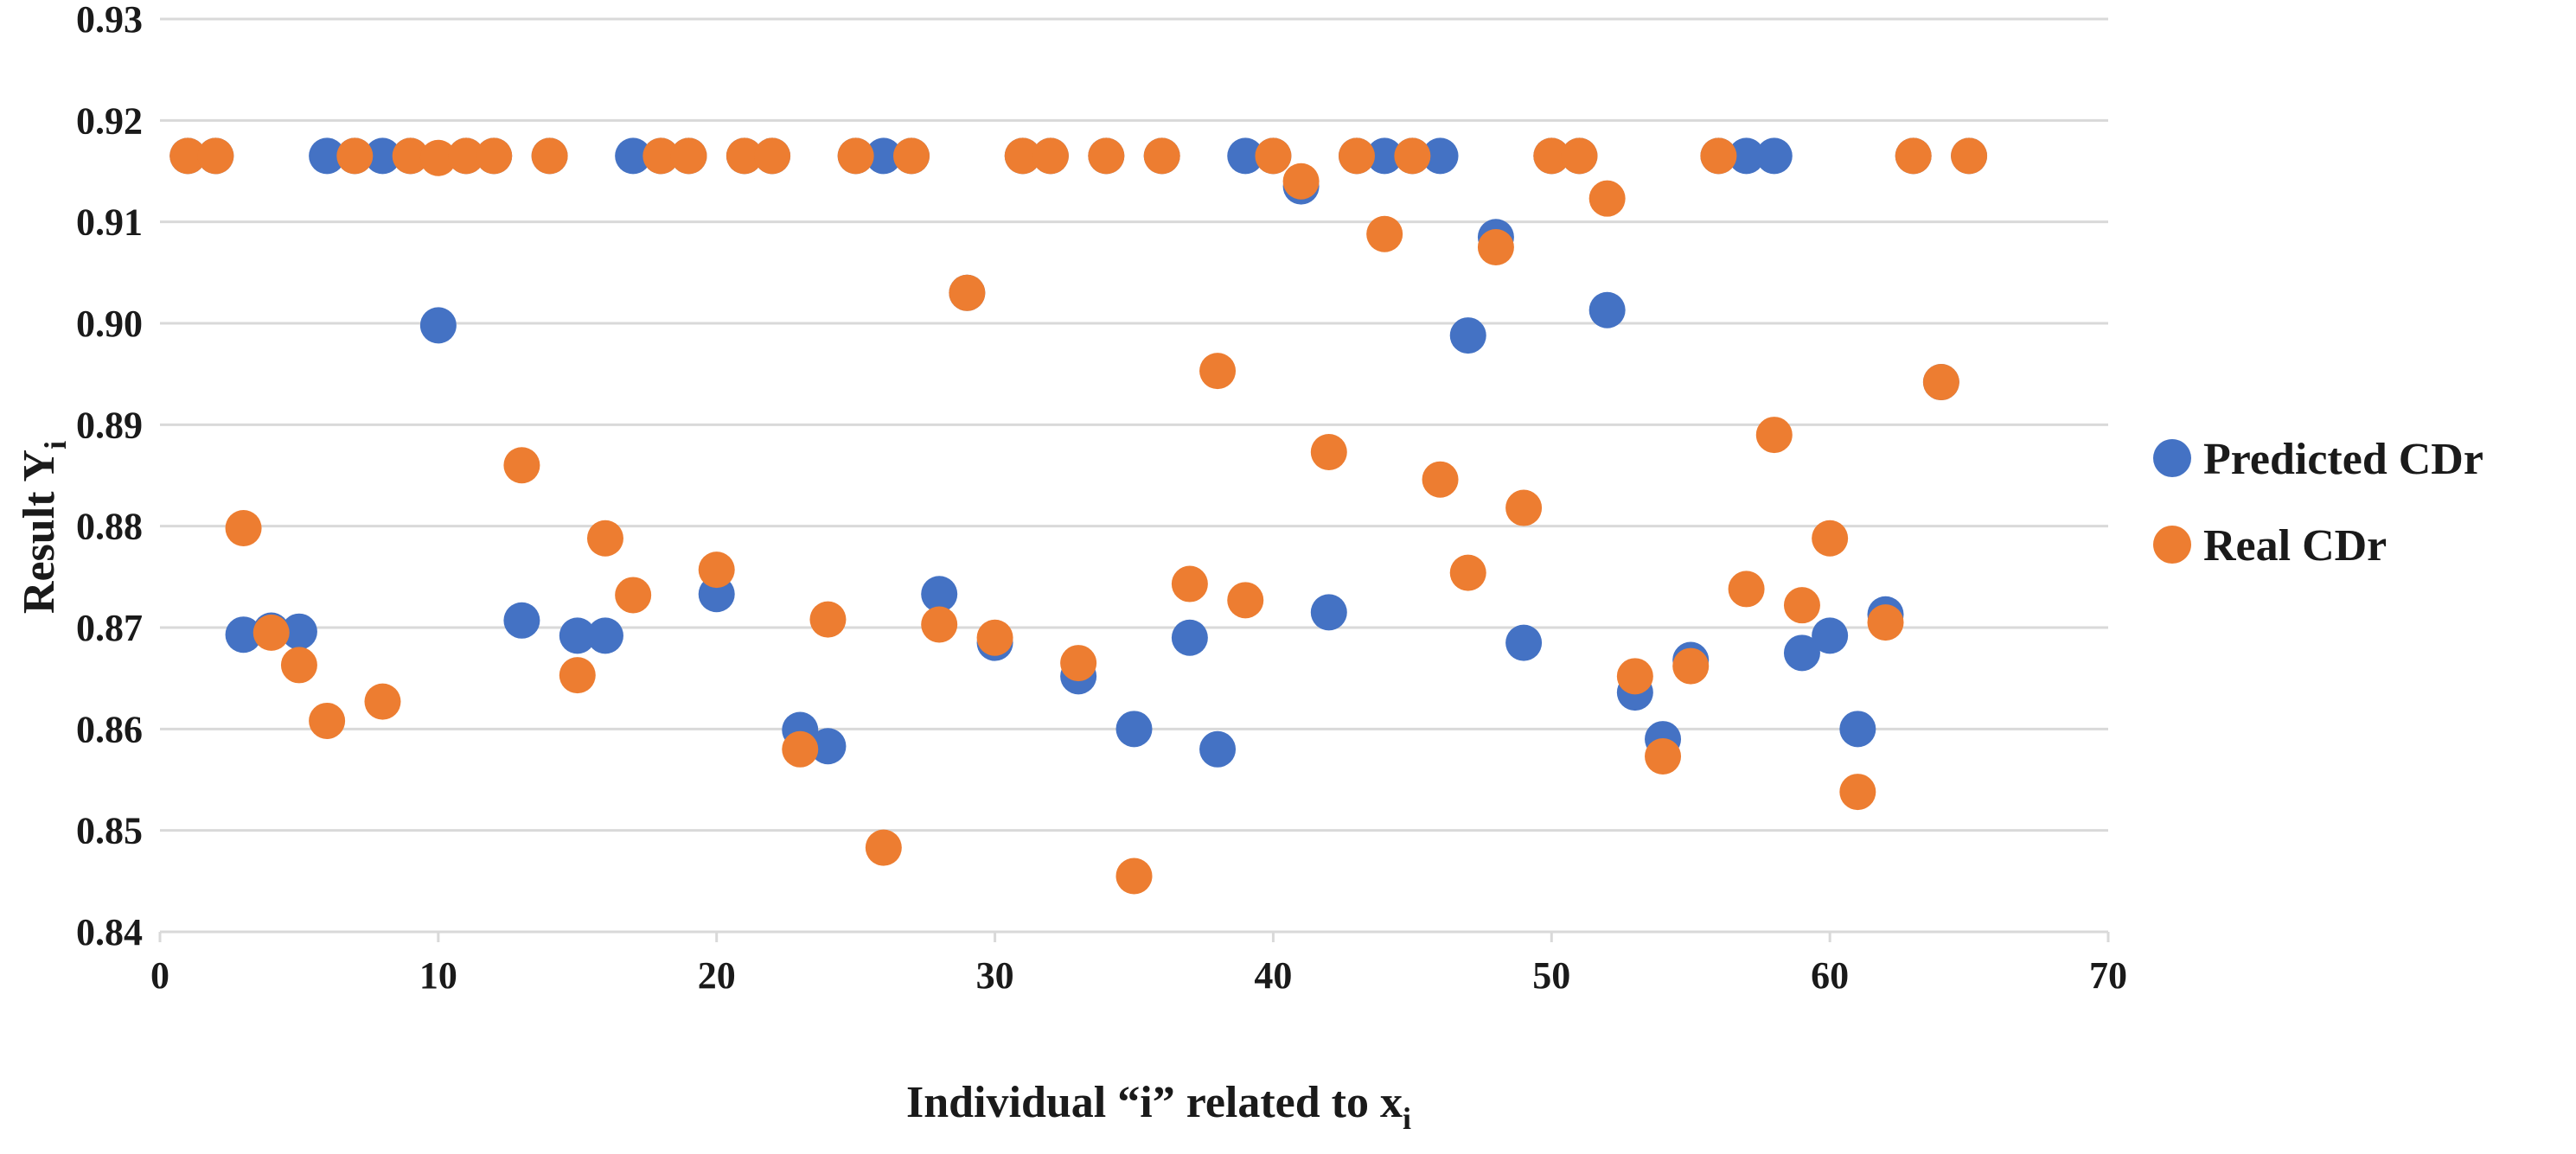 The image size is (2576, 1154). Describe the element at coordinates (995, 975) in the screenshot. I see `x-tick-label: 30` at that location.